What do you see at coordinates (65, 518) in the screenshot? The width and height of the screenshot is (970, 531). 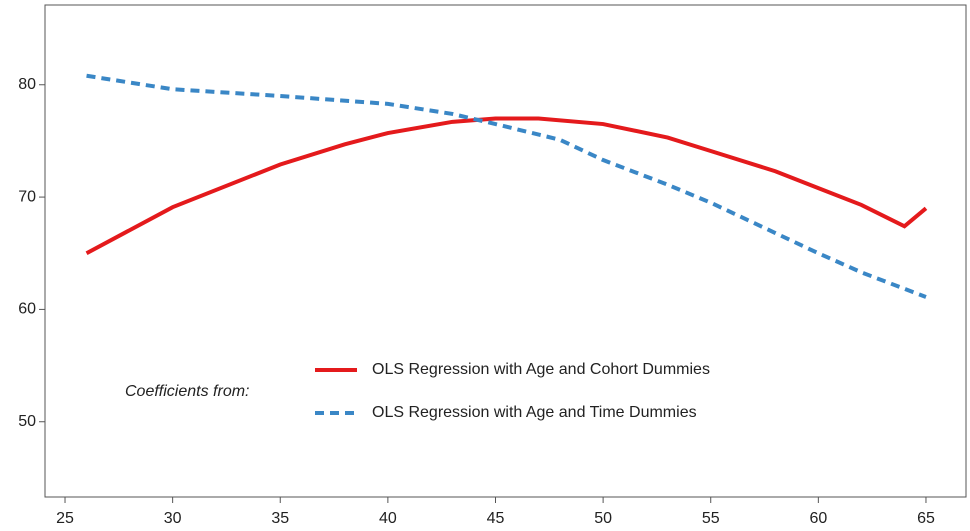 I see `x-tick-label: 25` at bounding box center [65, 518].